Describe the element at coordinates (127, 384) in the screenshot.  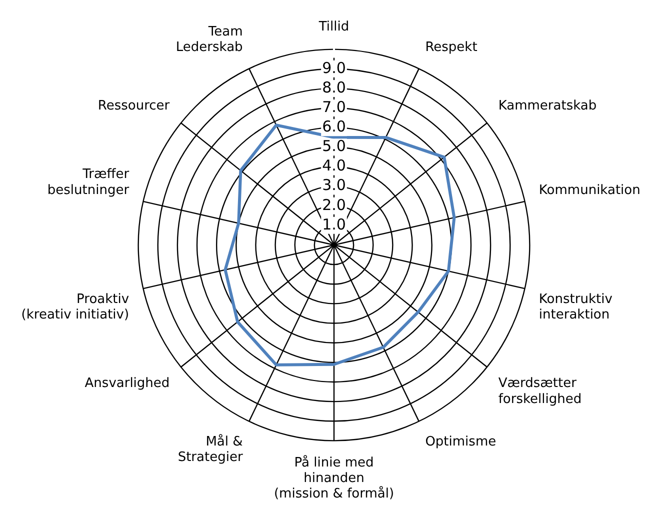
I see `spoke-label: Ansvarlighed` at that location.